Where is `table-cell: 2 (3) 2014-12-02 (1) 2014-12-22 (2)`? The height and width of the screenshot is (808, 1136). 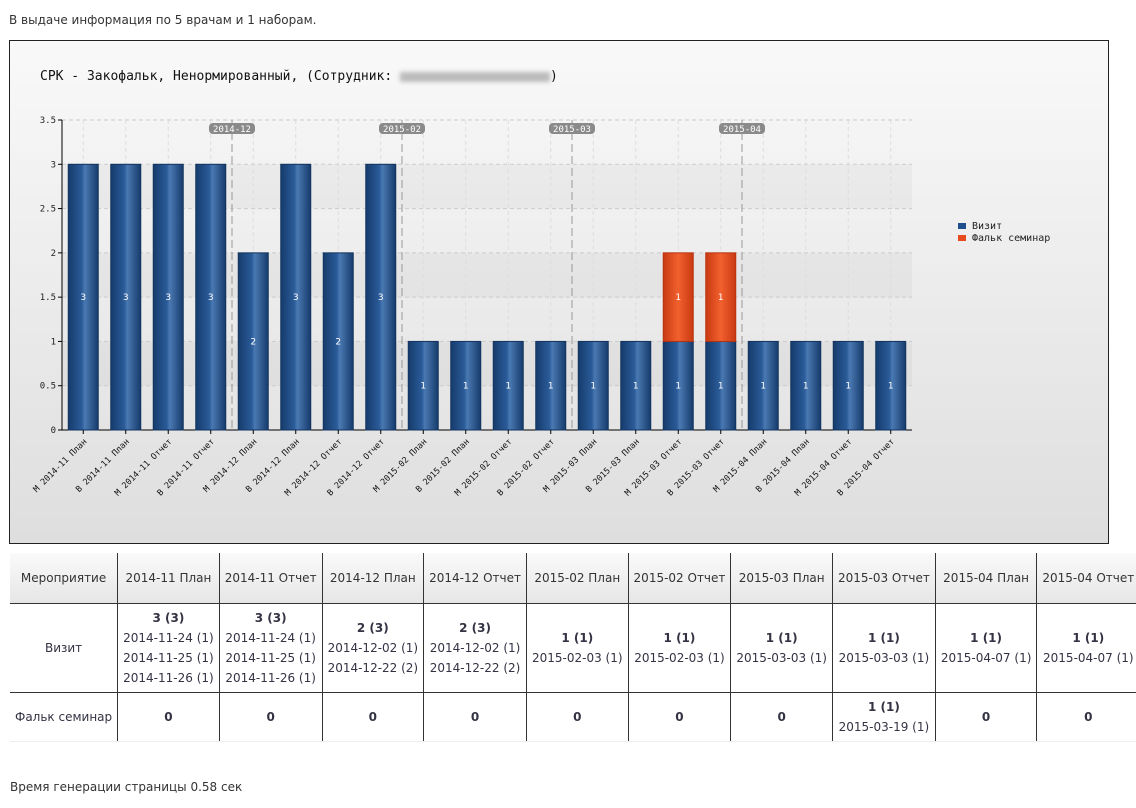 table-cell: 2 (3) 2014-12-02 (1) 2014-12-22 (2) is located at coordinates (373, 648).